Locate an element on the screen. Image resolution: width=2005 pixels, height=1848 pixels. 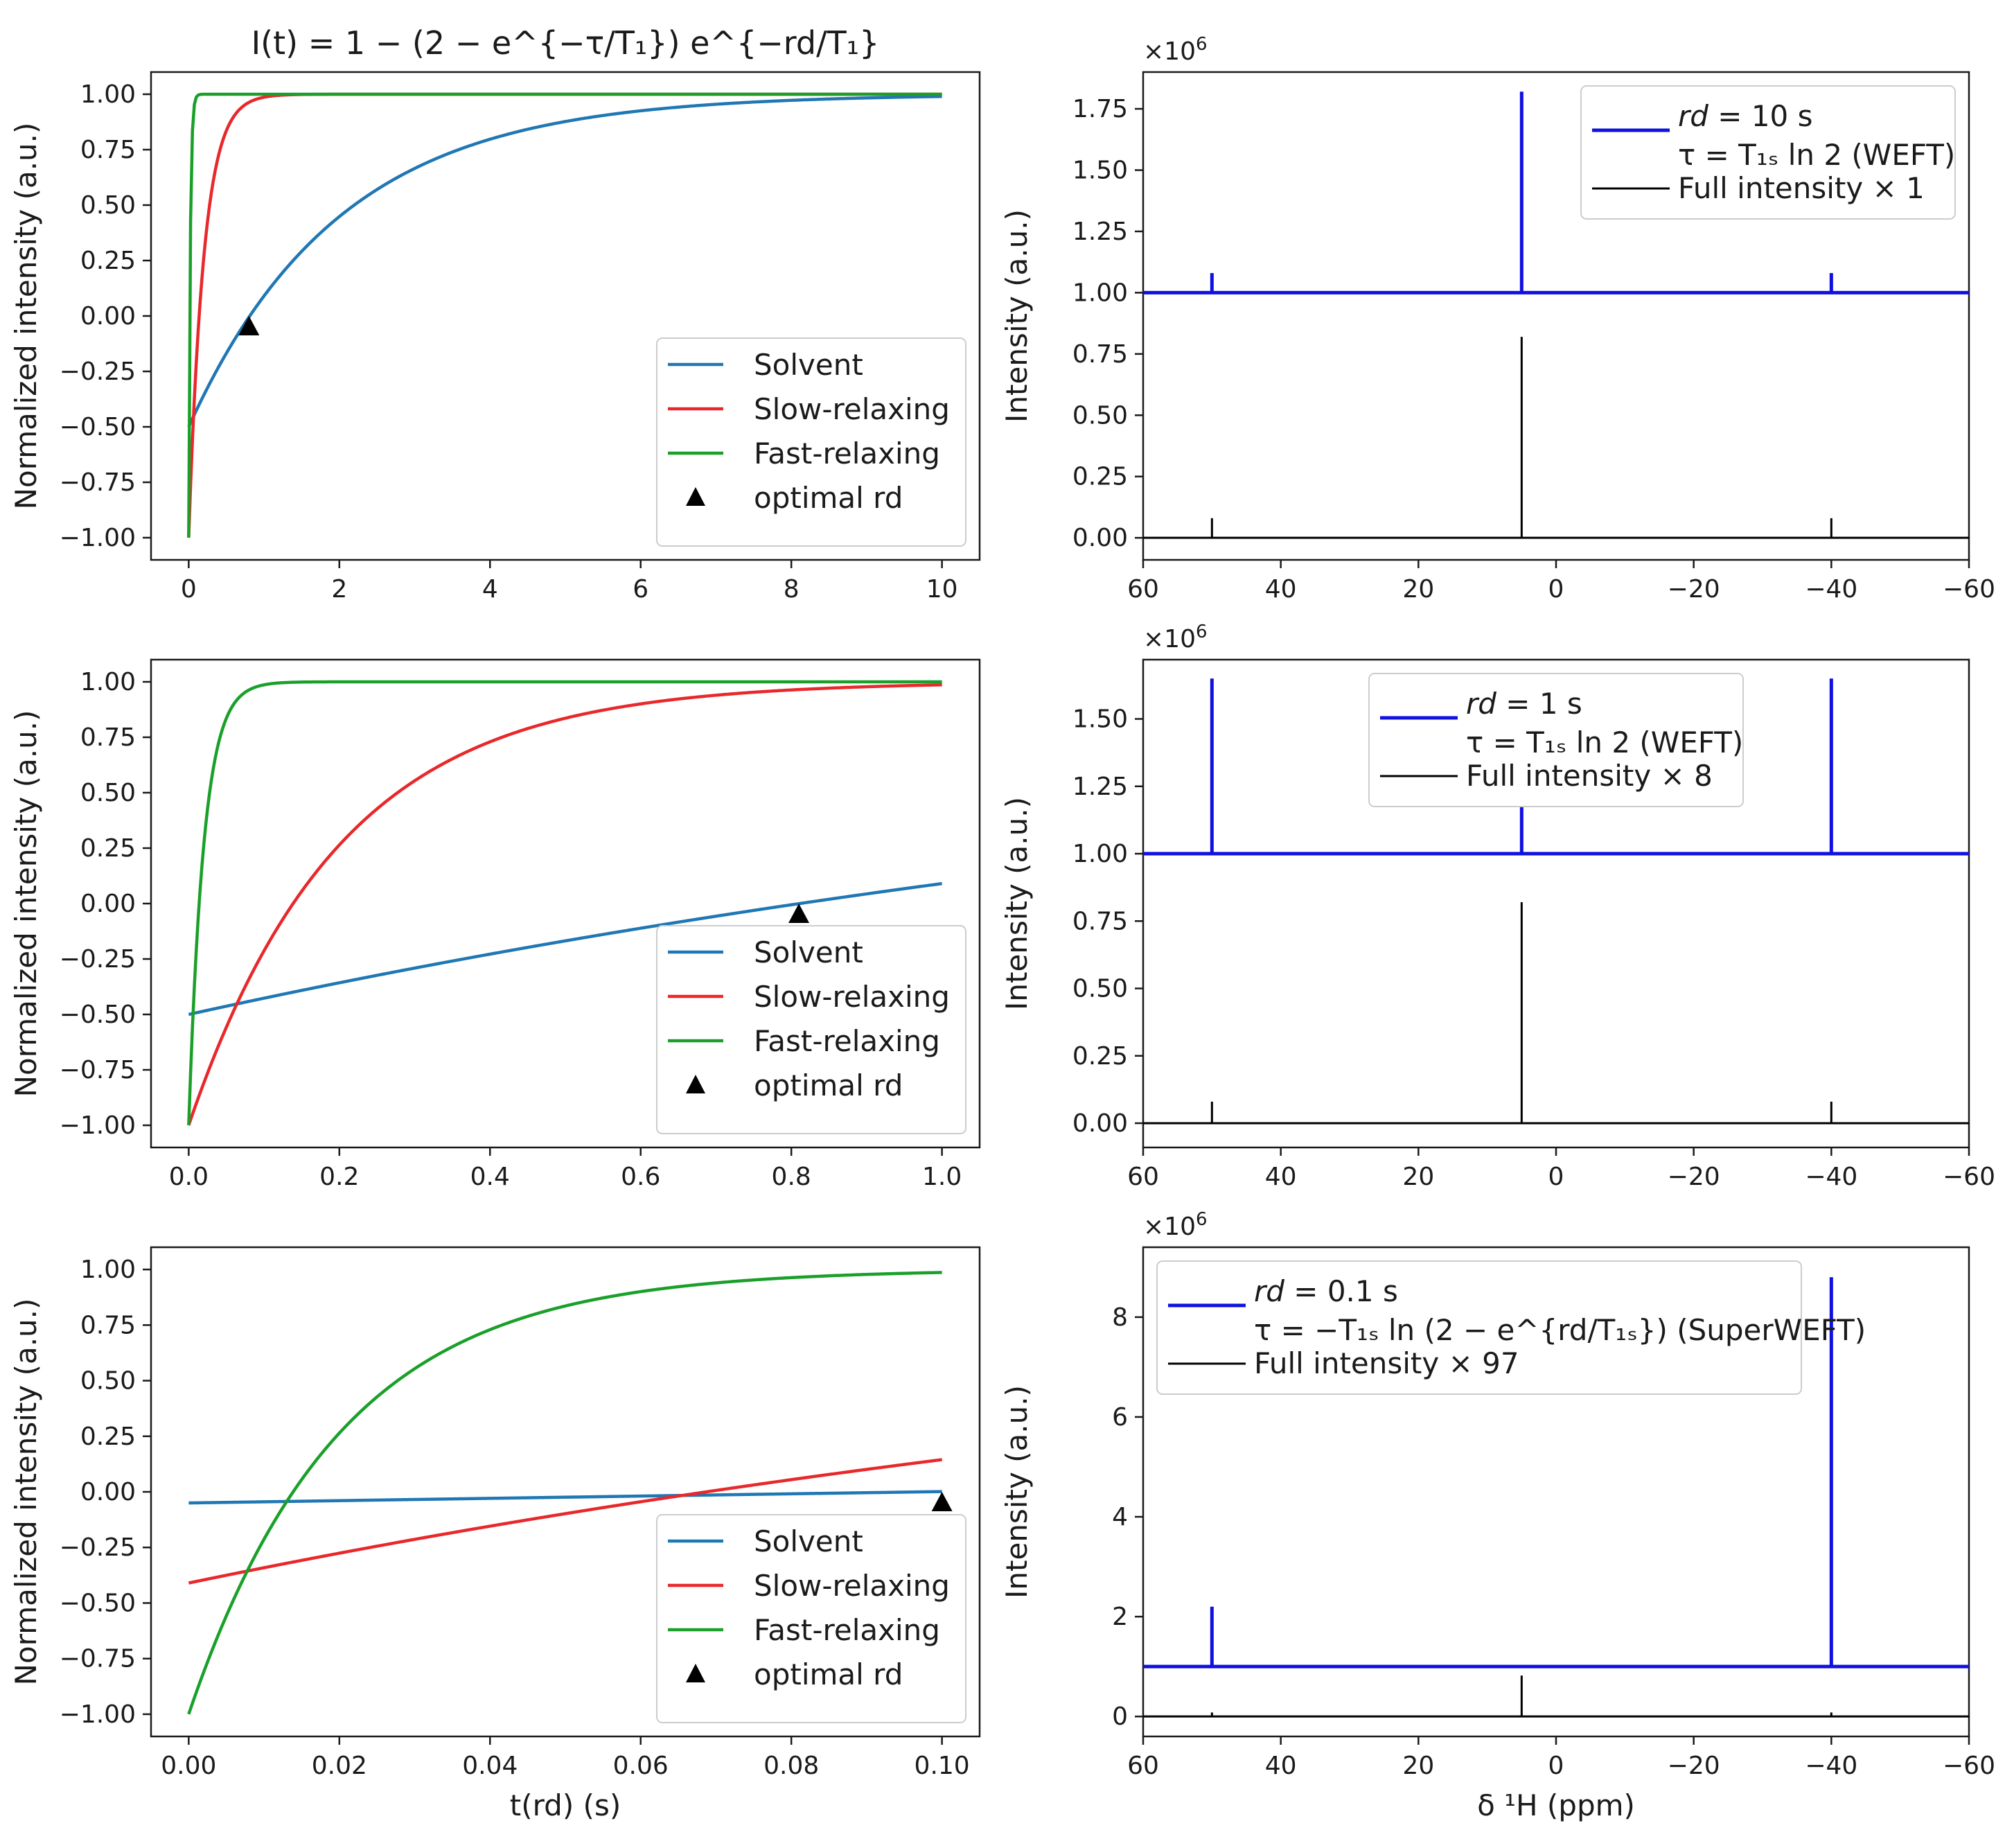
y-tick-label: 2 is located at coordinates (1120, 1617).